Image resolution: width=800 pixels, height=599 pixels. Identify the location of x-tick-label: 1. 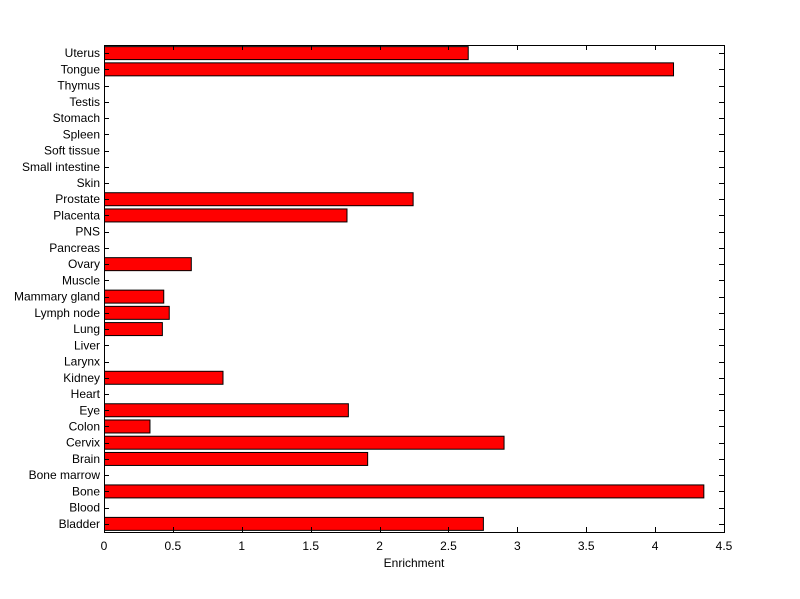
(241, 546).